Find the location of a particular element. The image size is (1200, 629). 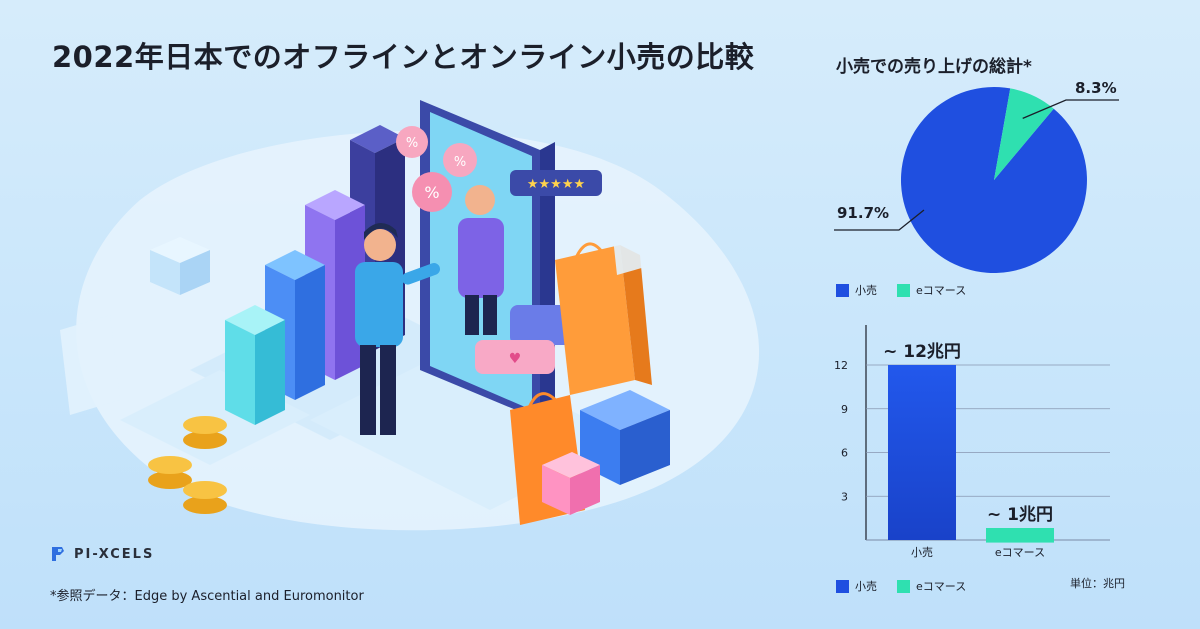

gift-box-icon is located at coordinates (606, 452).